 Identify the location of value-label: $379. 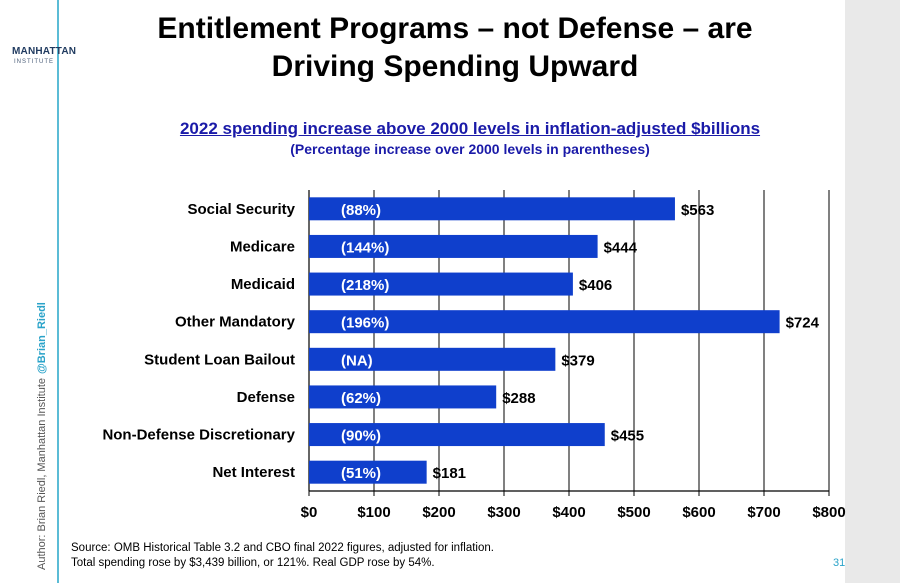
(577, 360).